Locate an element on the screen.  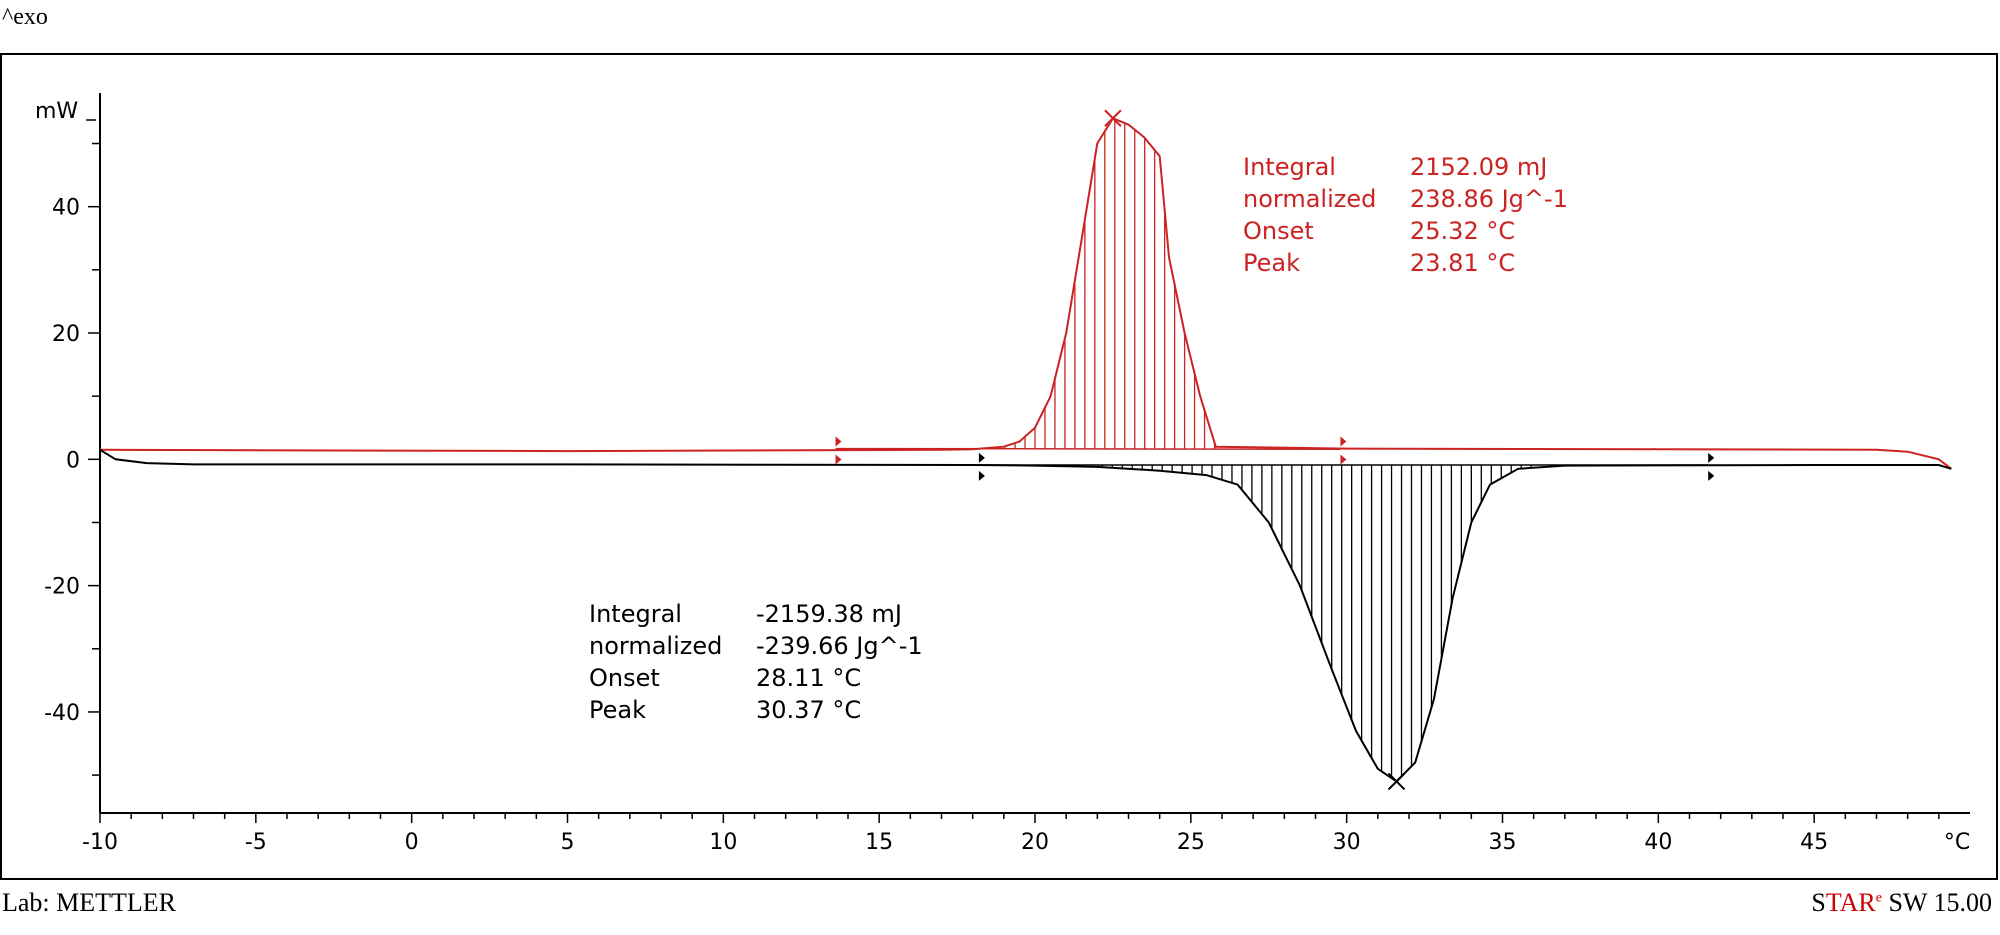
cooling-result-label: Onset is located at coordinates (624, 678).